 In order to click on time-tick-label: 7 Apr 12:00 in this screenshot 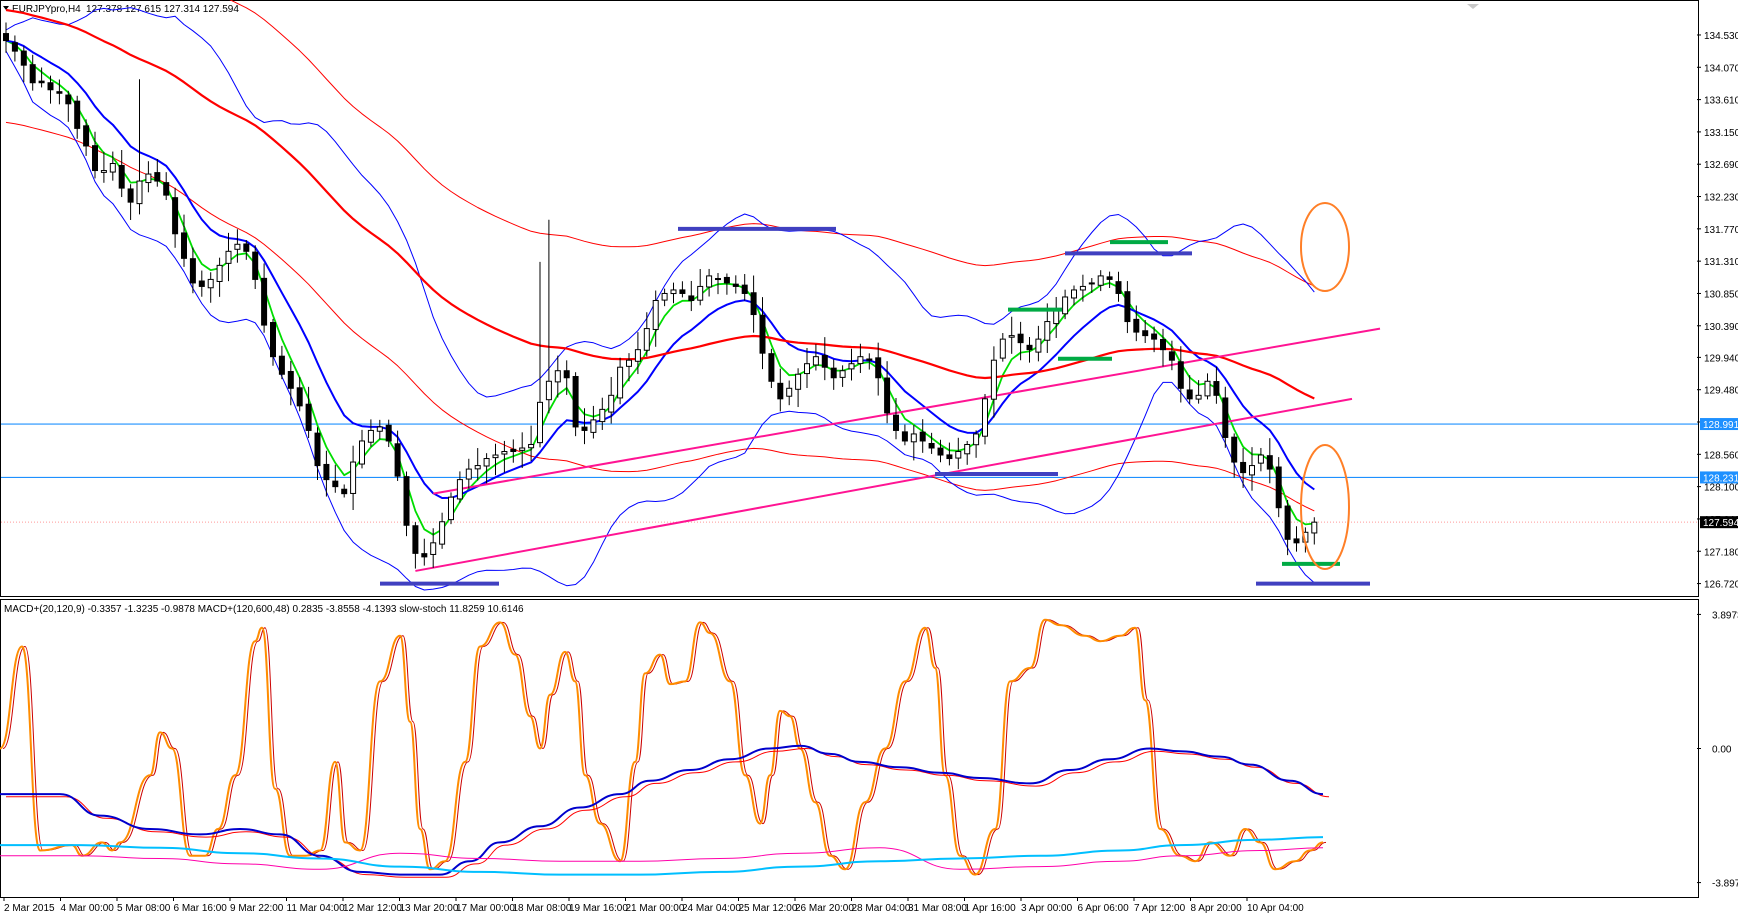, I will do `click(1160, 908)`.